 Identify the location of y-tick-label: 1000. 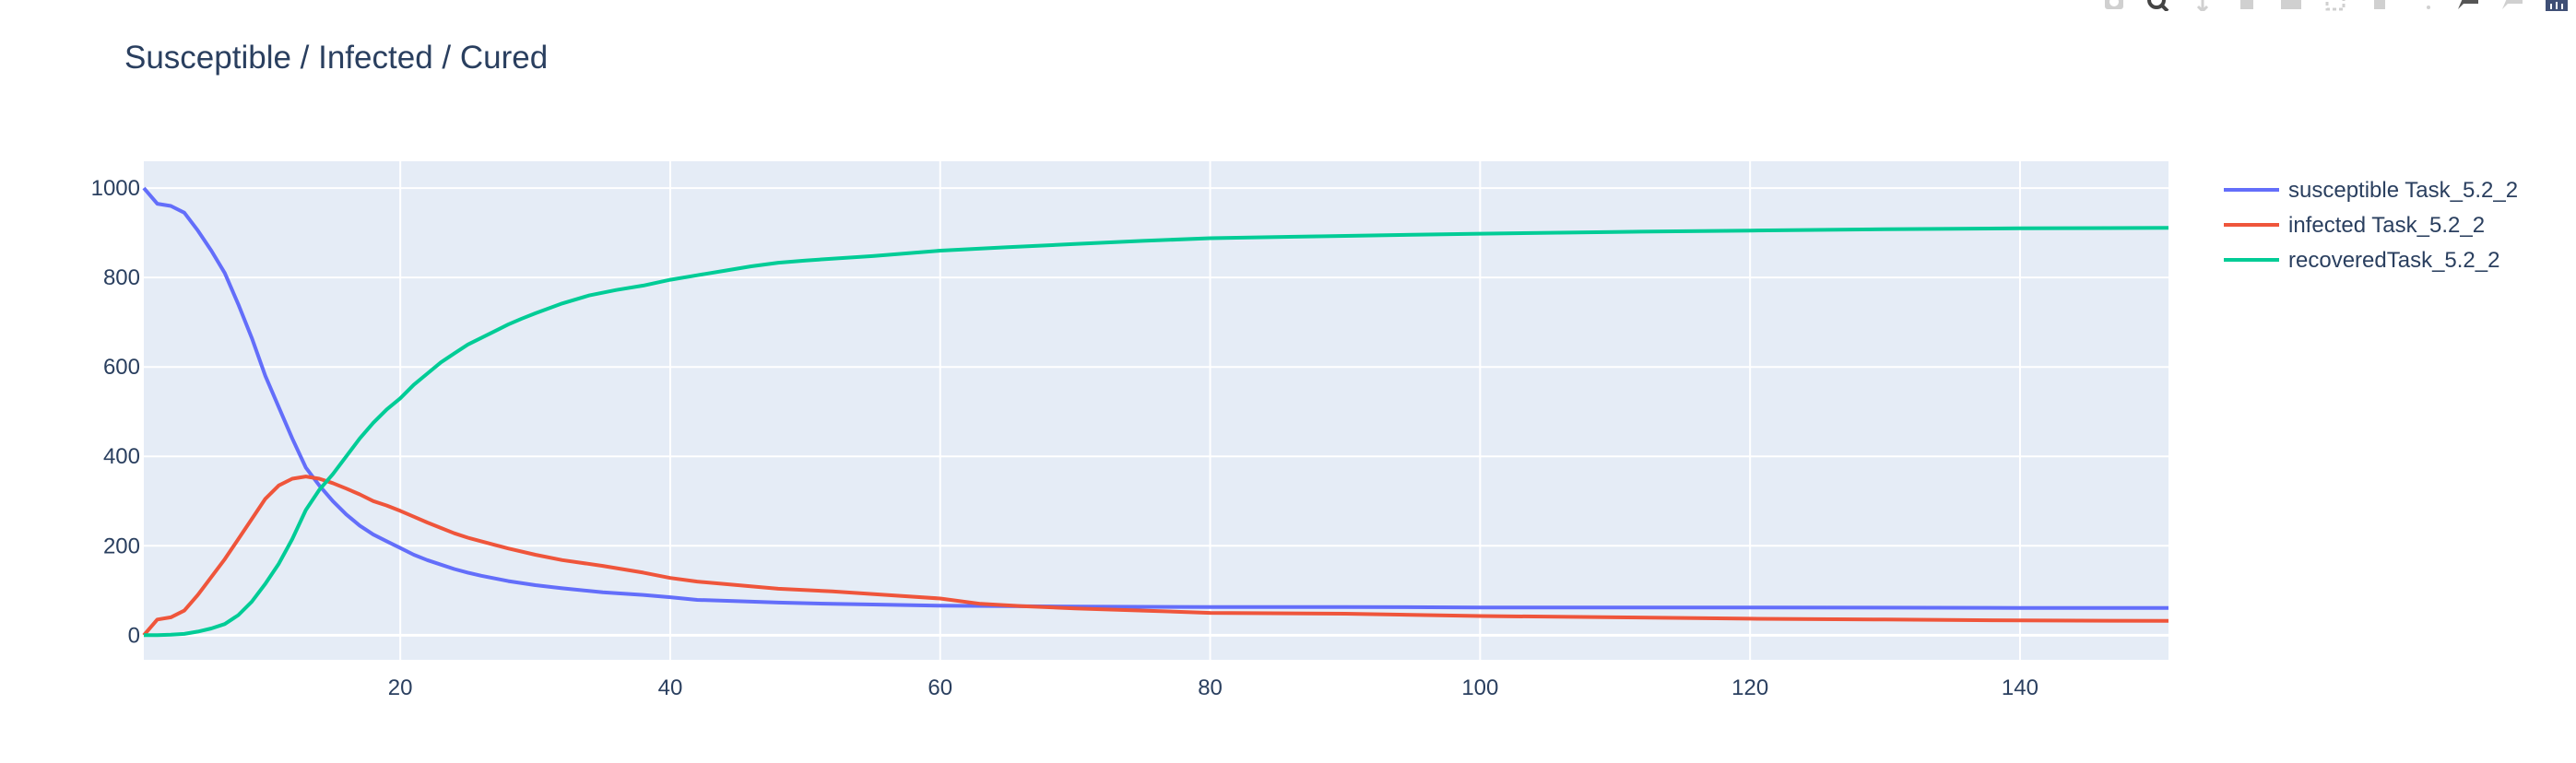
(115, 188).